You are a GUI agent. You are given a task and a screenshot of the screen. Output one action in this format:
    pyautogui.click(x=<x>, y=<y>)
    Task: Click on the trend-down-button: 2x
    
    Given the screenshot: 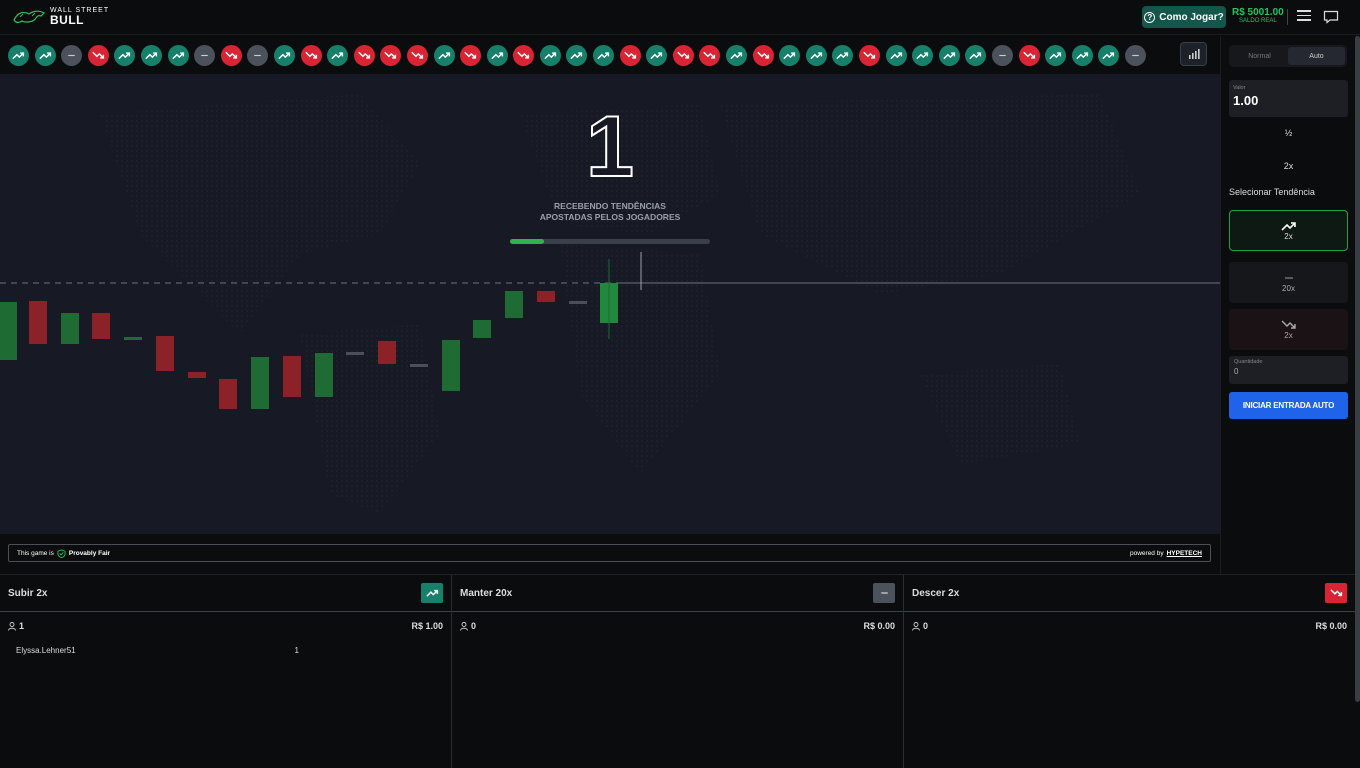 What is the action you would take?
    pyautogui.click(x=1288, y=329)
    